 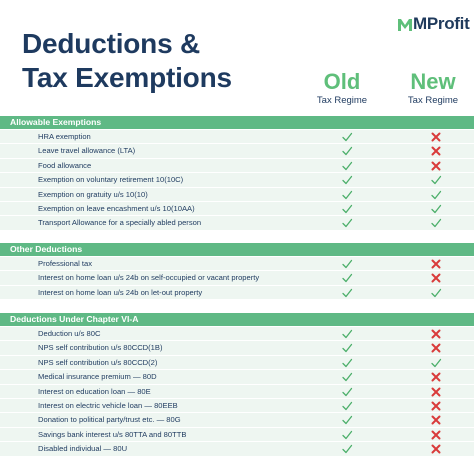 I want to click on table-row: HRA exemption, so click(x=237, y=137).